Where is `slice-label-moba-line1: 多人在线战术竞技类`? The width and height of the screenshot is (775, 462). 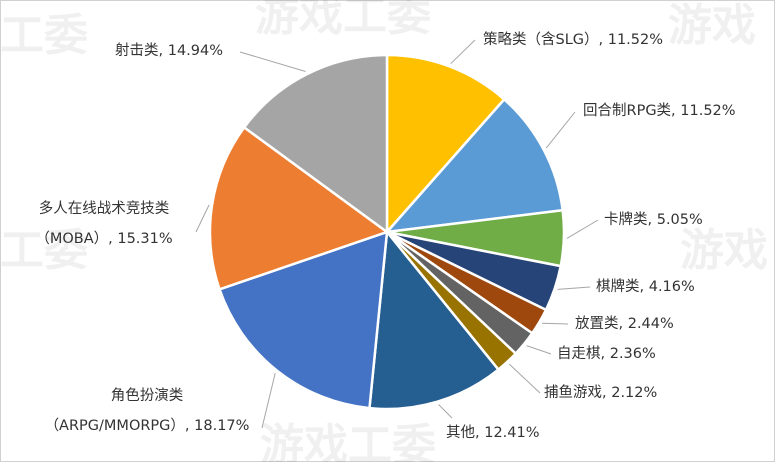 slice-label-moba-line1: 多人在线战术竞技类 is located at coordinates (104, 208).